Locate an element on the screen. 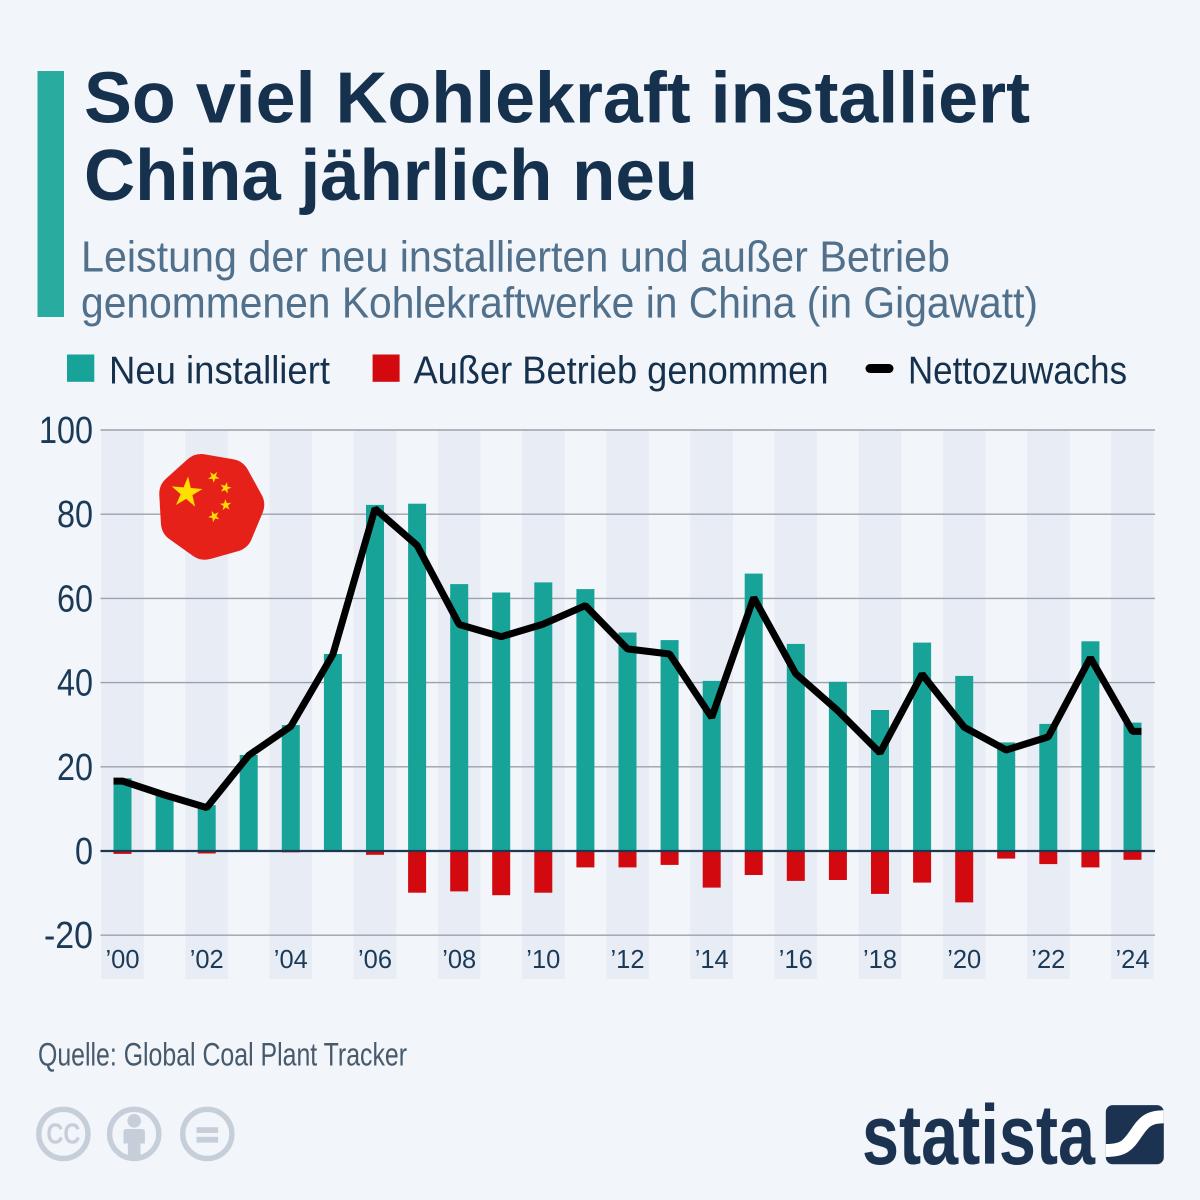 The image size is (1200, 1200). svg-text: 80 is located at coordinates (75, 515).